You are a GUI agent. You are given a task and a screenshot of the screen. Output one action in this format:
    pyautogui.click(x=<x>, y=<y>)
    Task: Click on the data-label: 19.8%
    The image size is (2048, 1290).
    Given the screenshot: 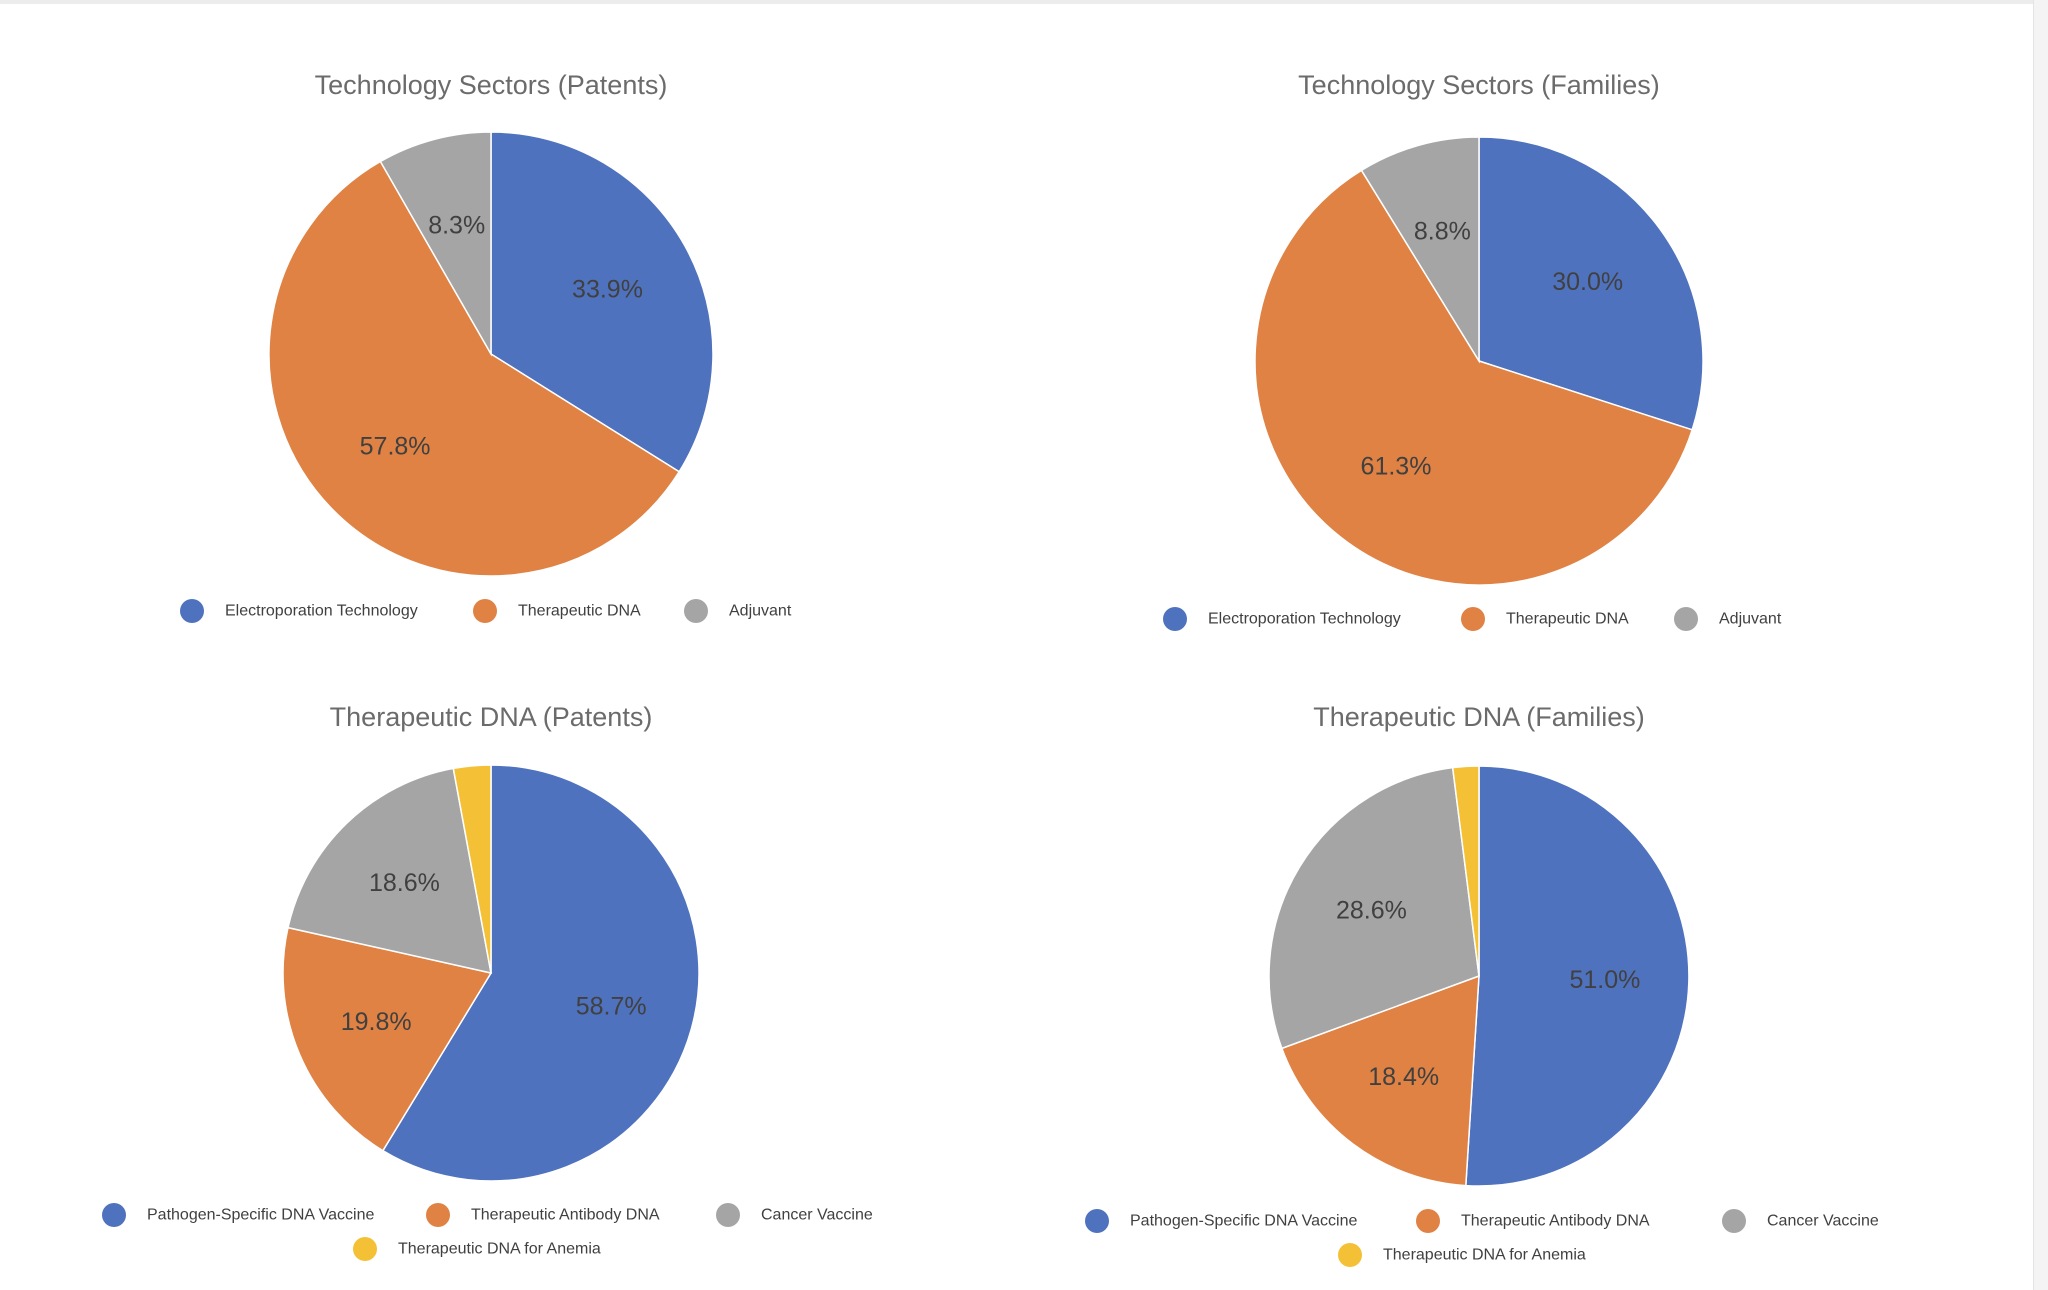 What is the action you would take?
    pyautogui.click(x=376, y=1022)
    